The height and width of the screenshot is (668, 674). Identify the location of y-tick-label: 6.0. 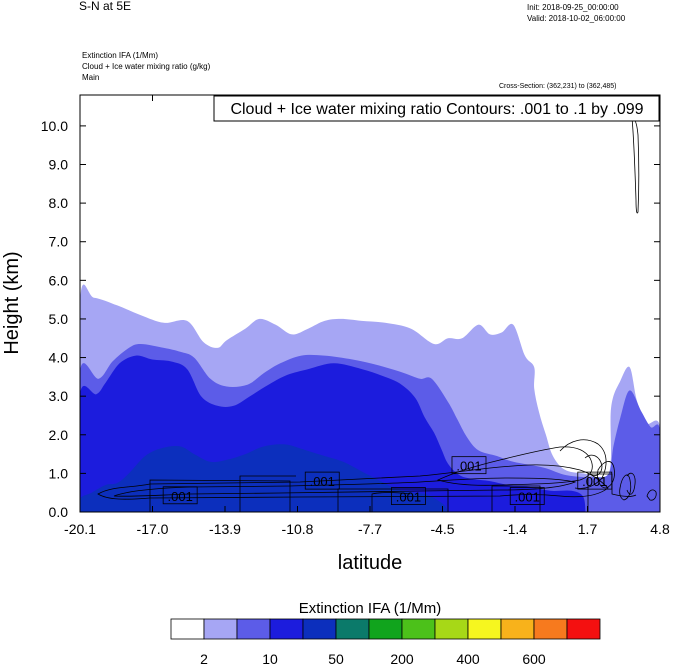
(59, 280).